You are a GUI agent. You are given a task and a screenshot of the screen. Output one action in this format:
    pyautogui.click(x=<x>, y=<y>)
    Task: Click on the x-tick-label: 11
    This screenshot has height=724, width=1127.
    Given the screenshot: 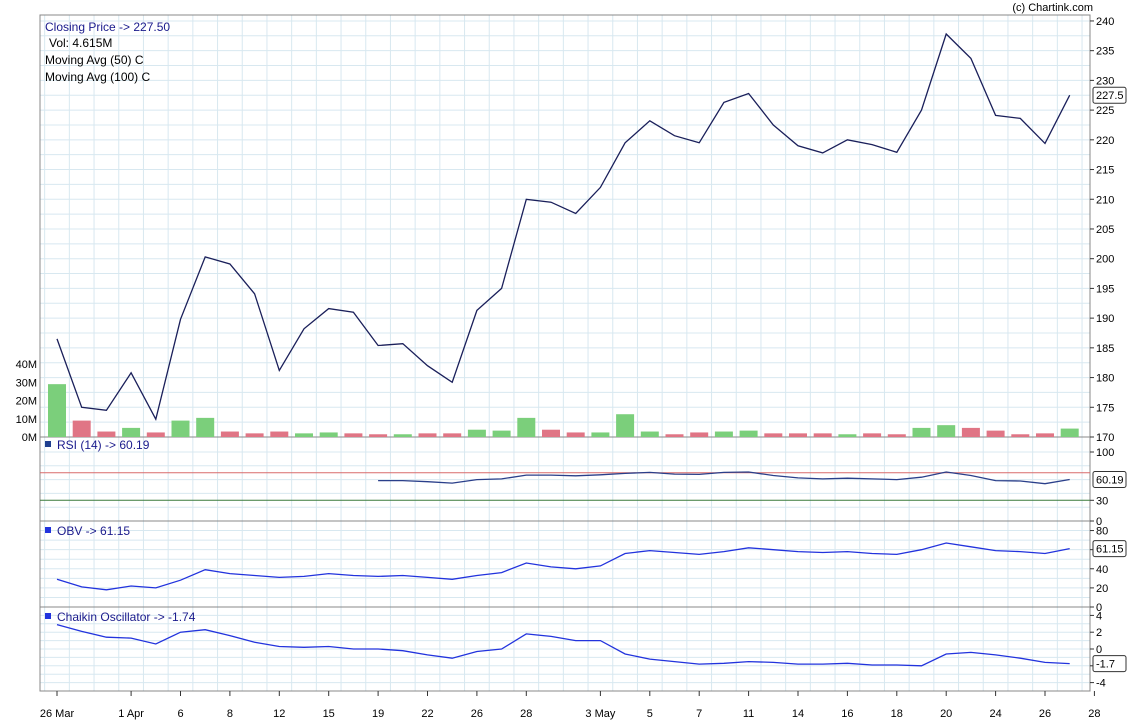 What is the action you would take?
    pyautogui.click(x=748, y=714)
    